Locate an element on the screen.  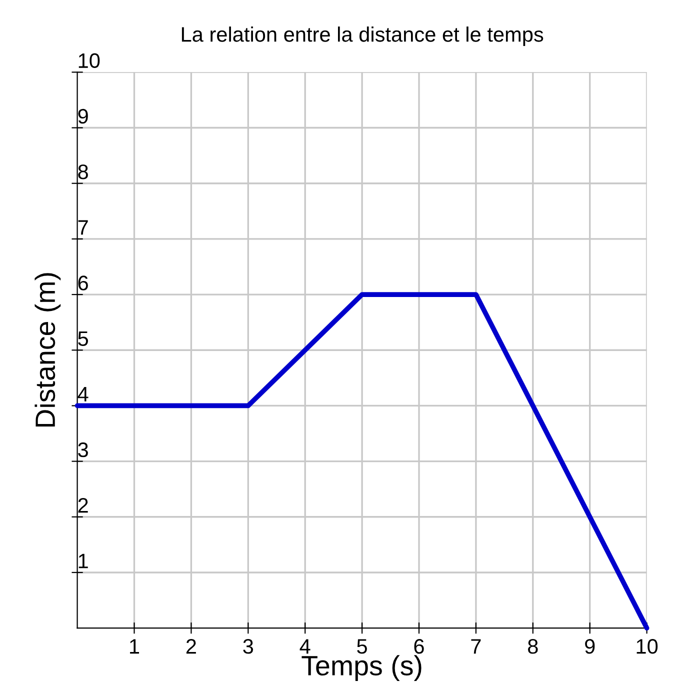
chart-title: La relation entre la distance et le temps is located at coordinates (363, 36).